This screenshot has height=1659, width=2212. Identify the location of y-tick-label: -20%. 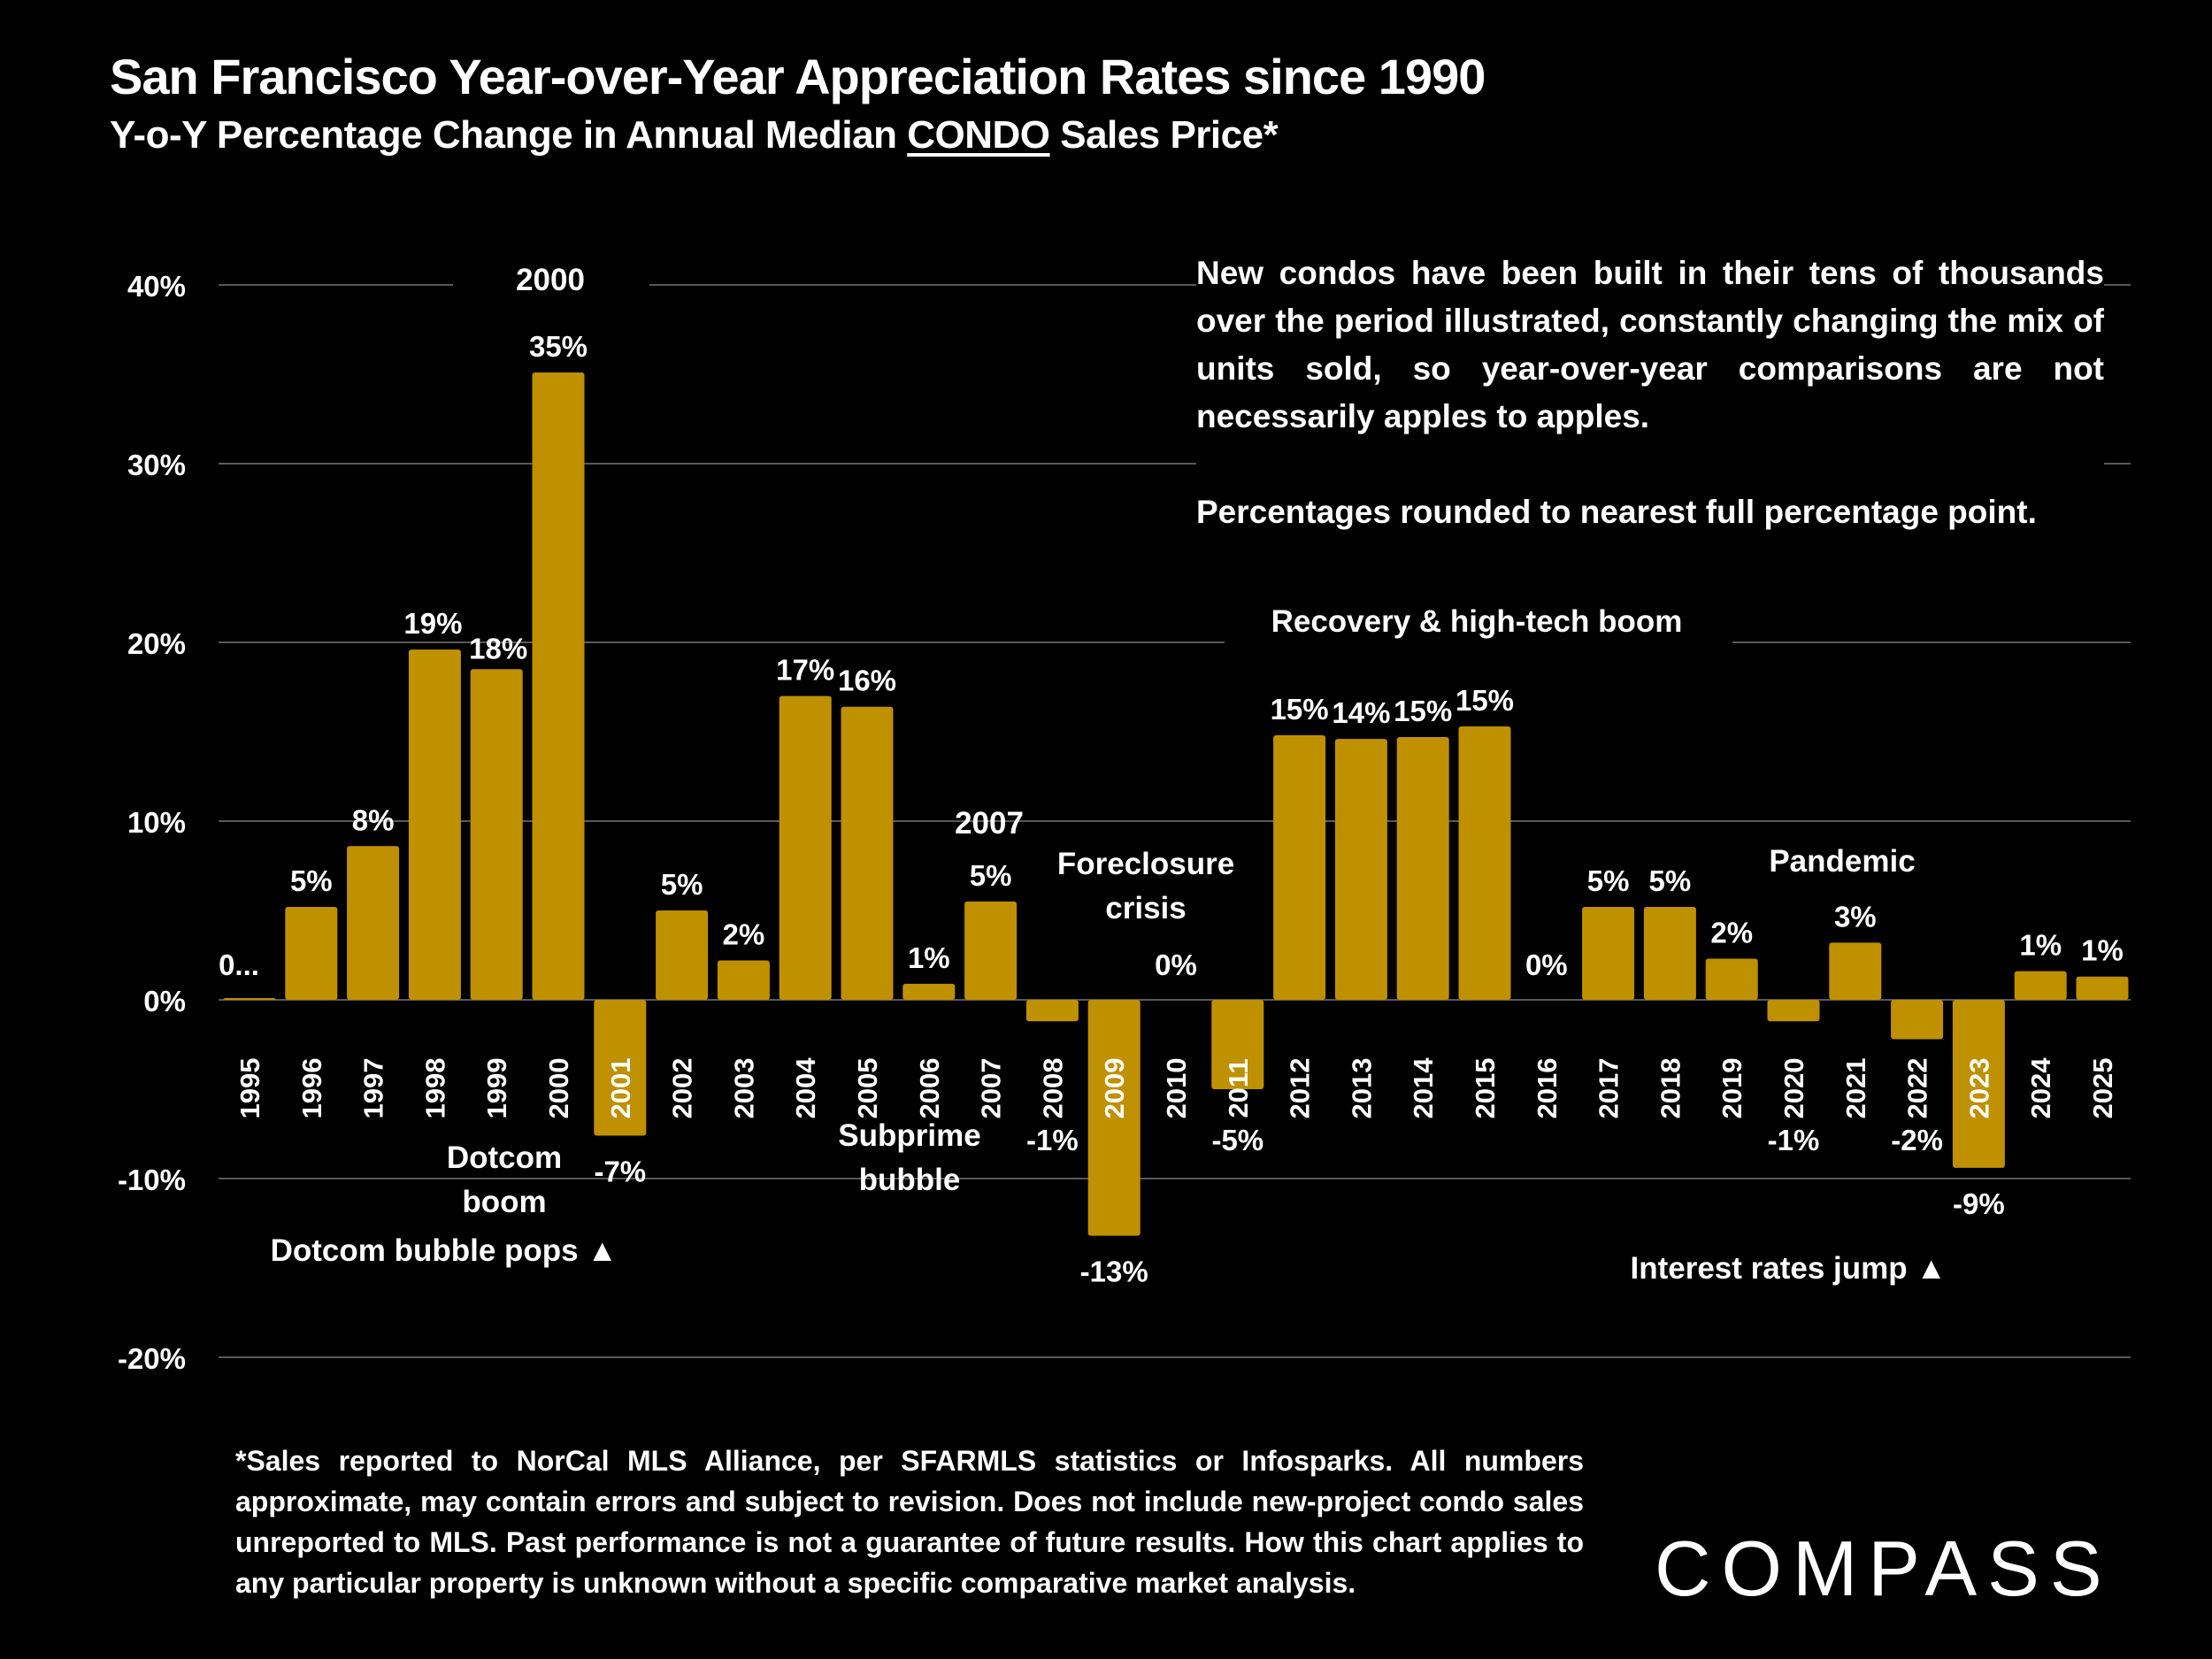
(152, 1359).